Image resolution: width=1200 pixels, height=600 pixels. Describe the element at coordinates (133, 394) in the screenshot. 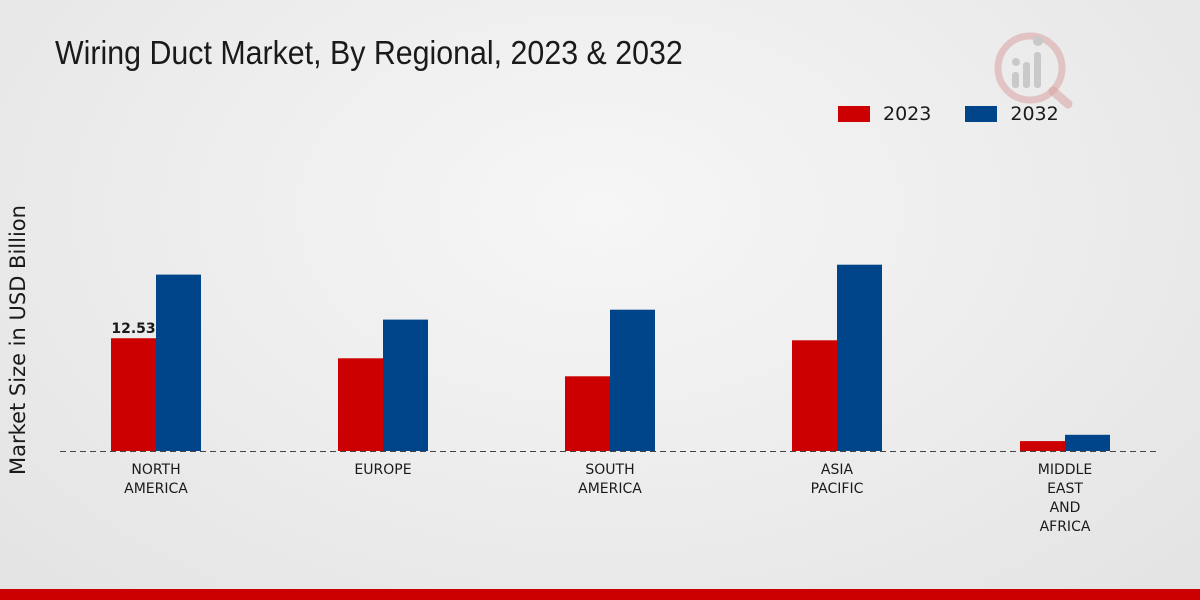

I see `bar-2023-north-america` at that location.